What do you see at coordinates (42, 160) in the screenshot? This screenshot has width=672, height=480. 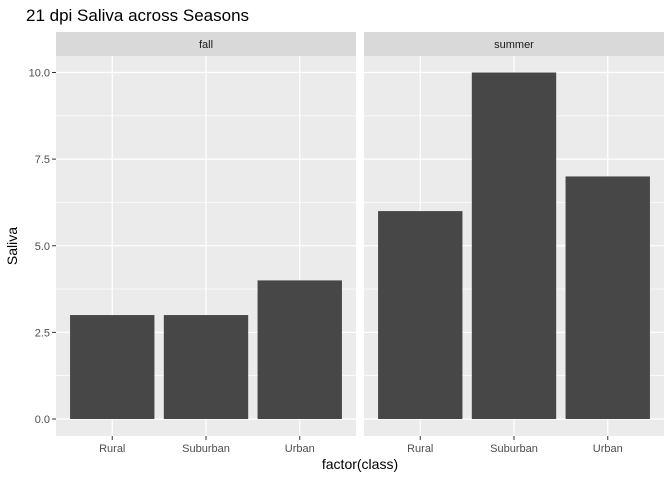 I see `y-tick-label: 7.5` at bounding box center [42, 160].